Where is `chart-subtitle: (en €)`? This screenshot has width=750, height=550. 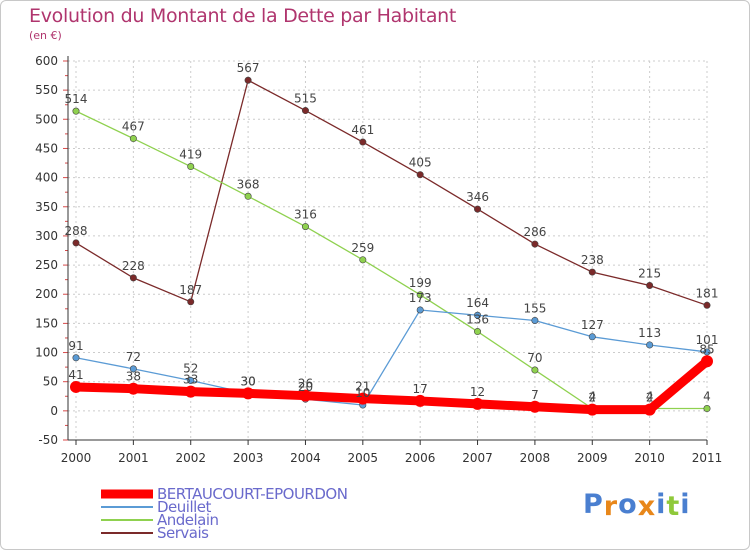
chart-subtitle: (en €) is located at coordinates (45, 35).